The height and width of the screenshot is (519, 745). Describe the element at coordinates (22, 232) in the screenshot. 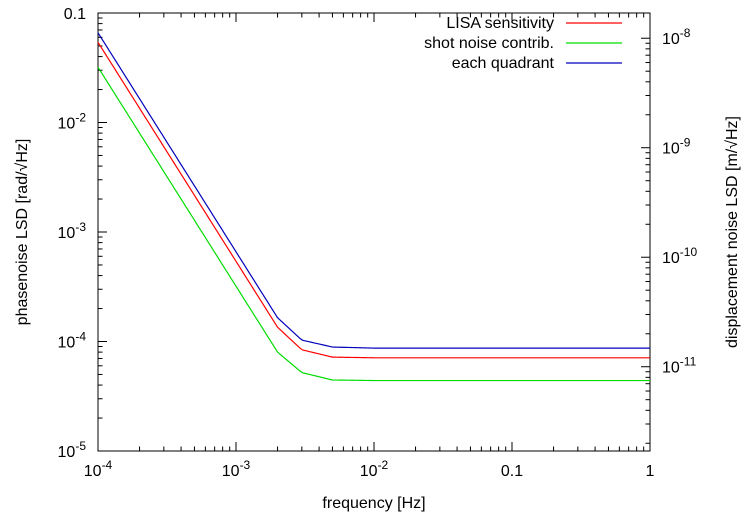

I see `y-axis-label-left: phasenoise LSD [rad/√Hz]` at that location.